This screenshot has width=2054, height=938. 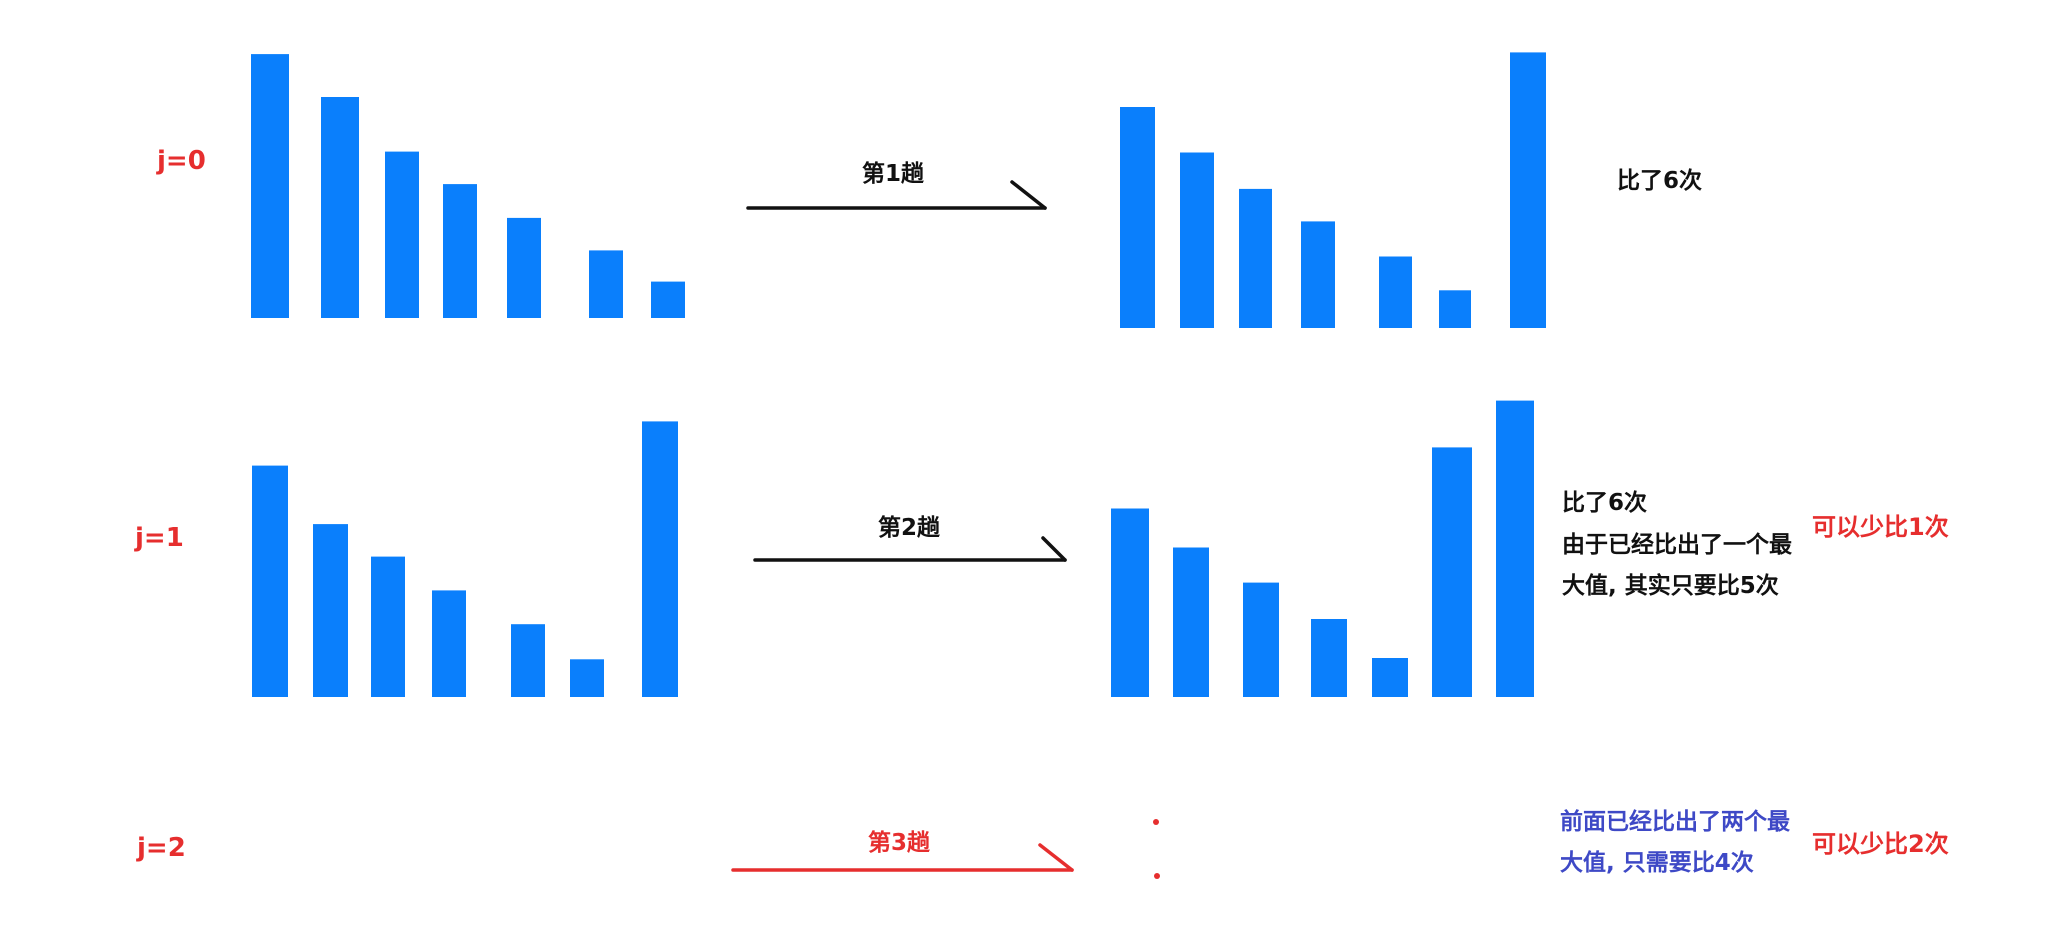 I want to click on j-label: j=1, so click(x=159, y=538).